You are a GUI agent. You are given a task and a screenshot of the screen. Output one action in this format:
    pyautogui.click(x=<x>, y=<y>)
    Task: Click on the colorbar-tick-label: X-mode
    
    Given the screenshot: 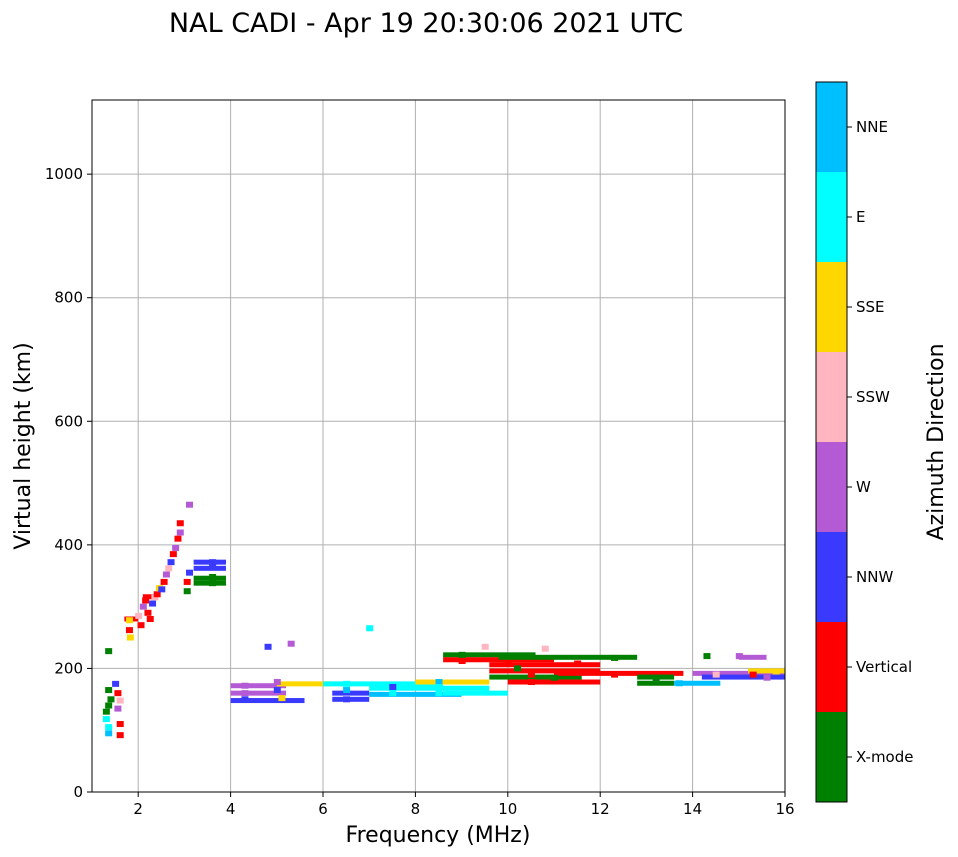 What is the action you would take?
    pyautogui.click(x=884, y=757)
    